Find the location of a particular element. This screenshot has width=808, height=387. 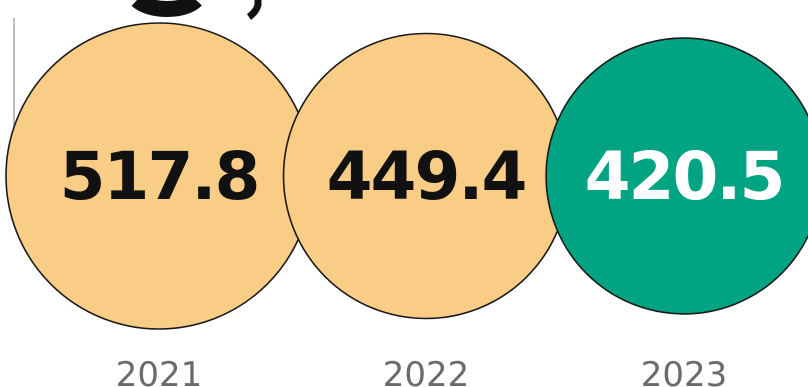

title-remnant-mark is located at coordinates (166, 8).